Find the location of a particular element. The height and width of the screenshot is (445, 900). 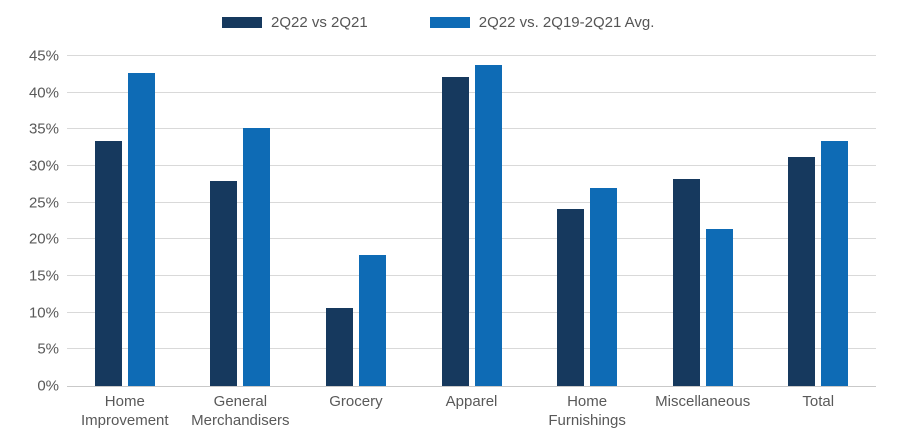

y-tick-label: 10% is located at coordinates (43, 313).